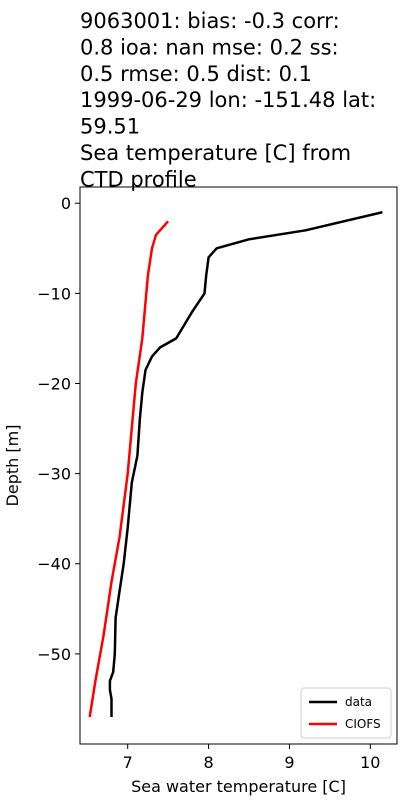 The height and width of the screenshot is (800, 400). What do you see at coordinates (12, 466) in the screenshot?
I see `y-axis-label: Depth [m]` at bounding box center [12, 466].